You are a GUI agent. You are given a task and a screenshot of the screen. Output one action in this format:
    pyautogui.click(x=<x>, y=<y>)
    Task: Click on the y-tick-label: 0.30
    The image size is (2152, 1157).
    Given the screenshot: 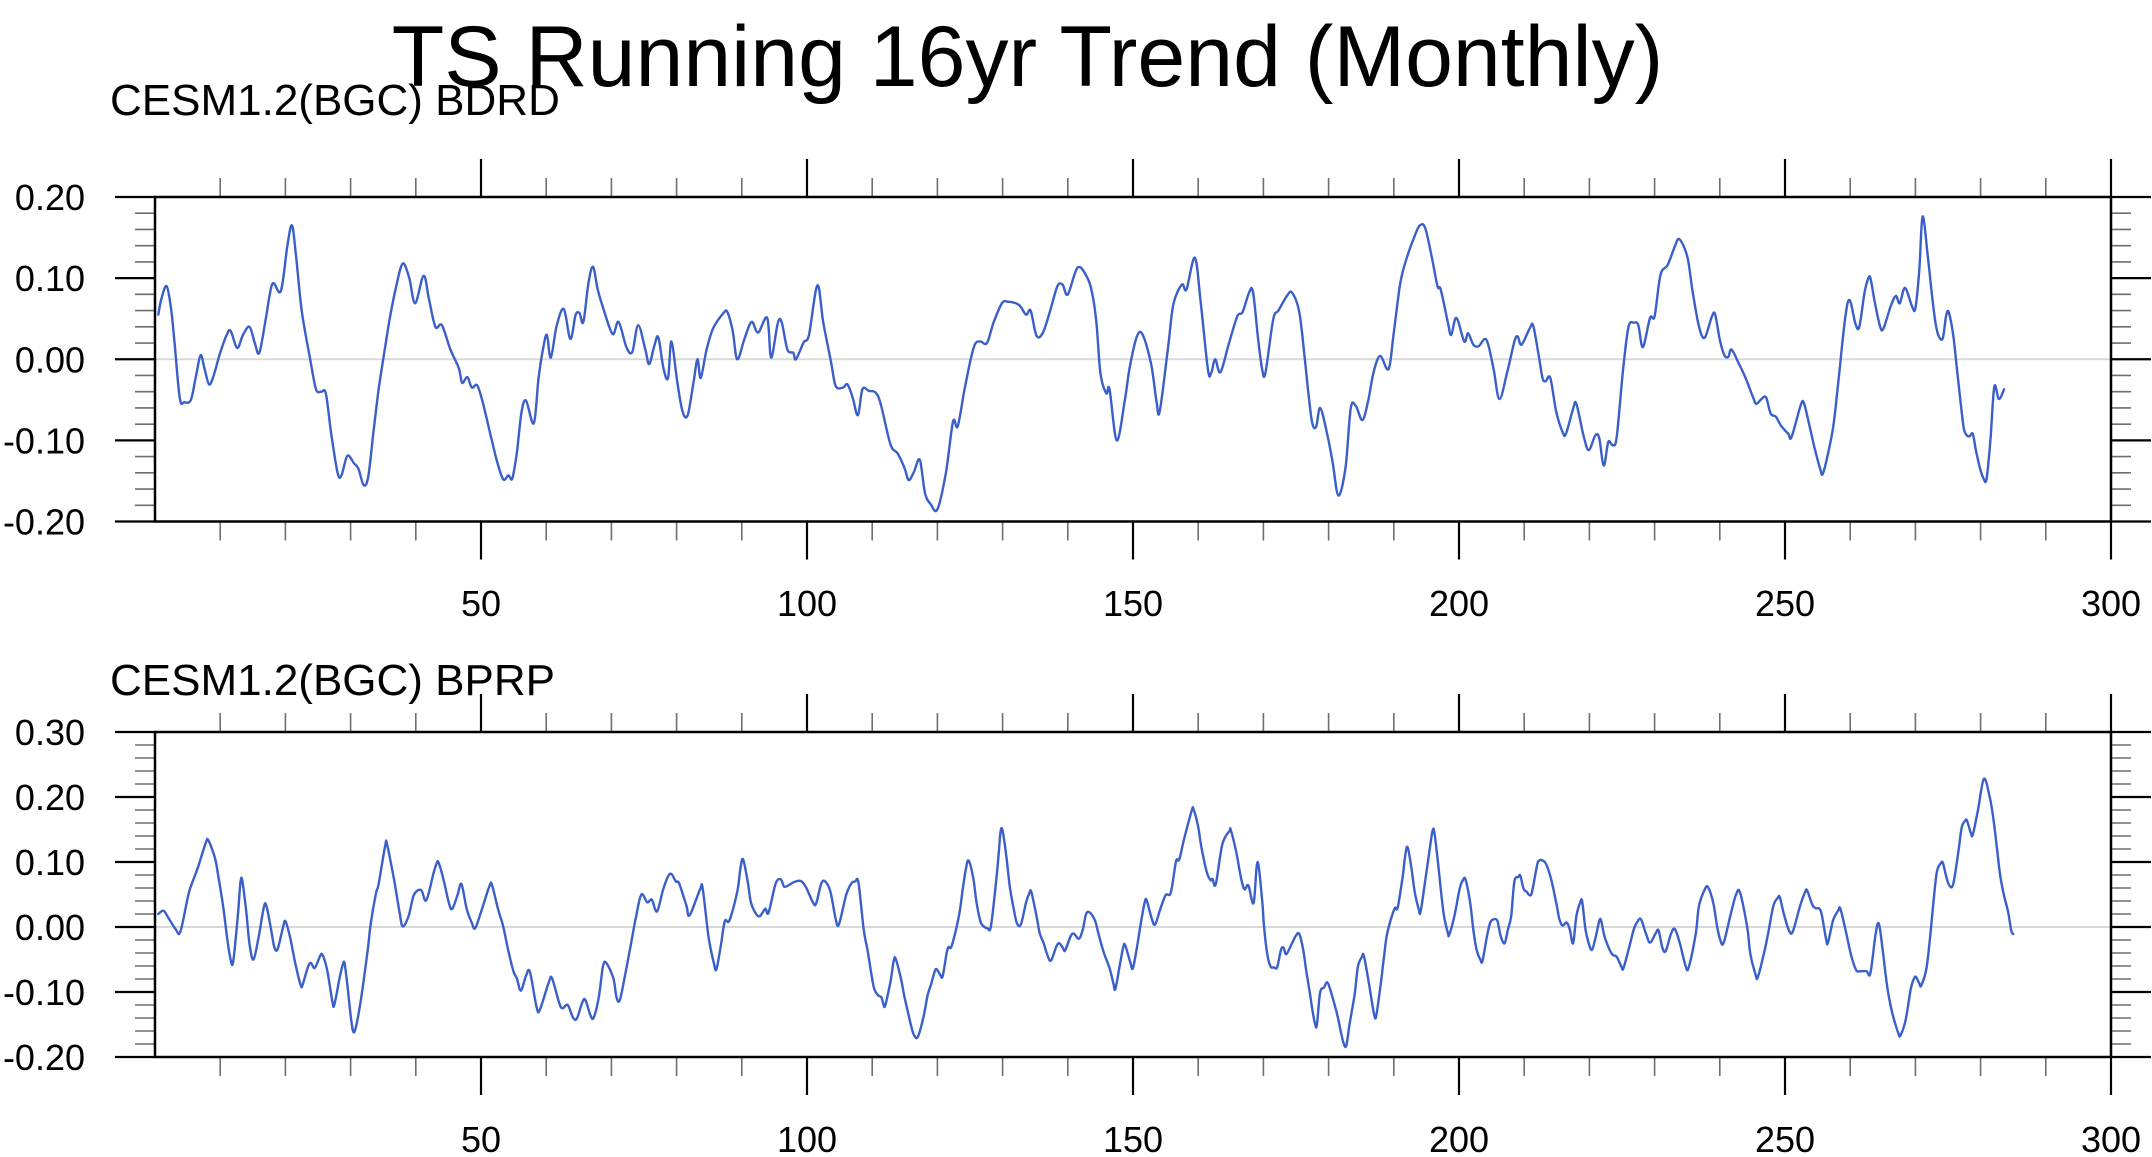 What is the action you would take?
    pyautogui.click(x=50, y=732)
    